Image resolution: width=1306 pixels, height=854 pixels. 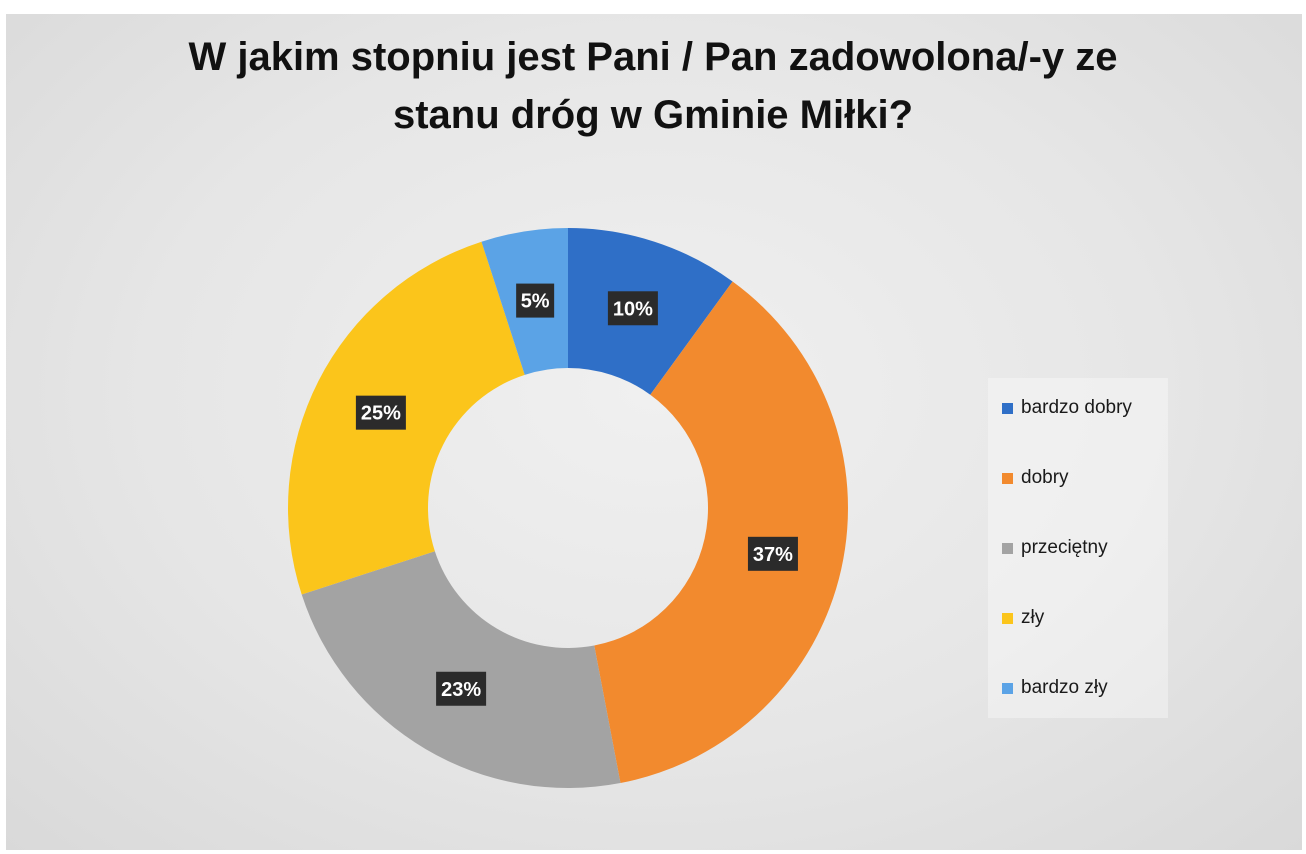 I want to click on legend-label: dobry, so click(x=1045, y=477).